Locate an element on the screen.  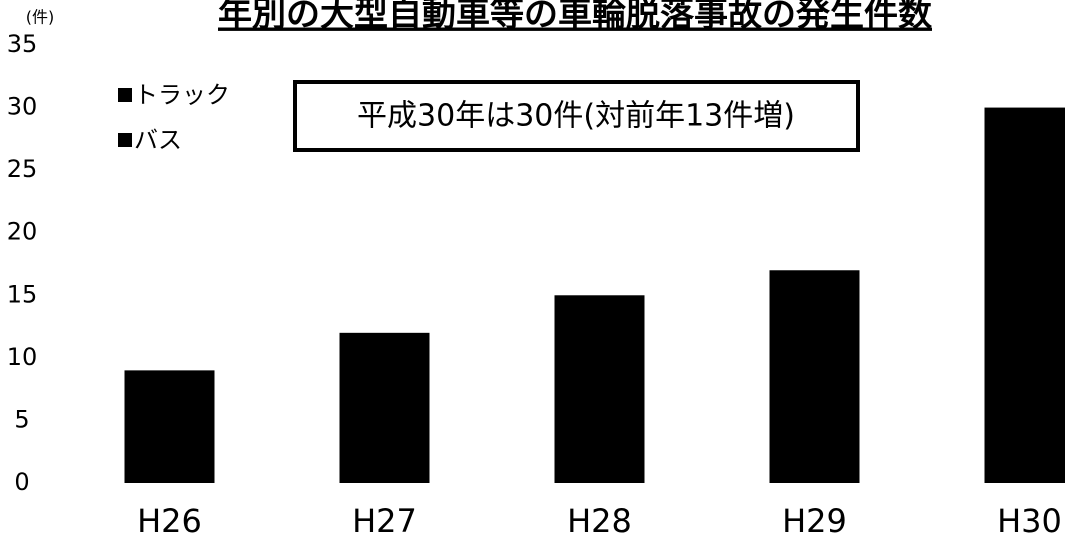
y-tick-label: 35 is located at coordinates (22, 44).